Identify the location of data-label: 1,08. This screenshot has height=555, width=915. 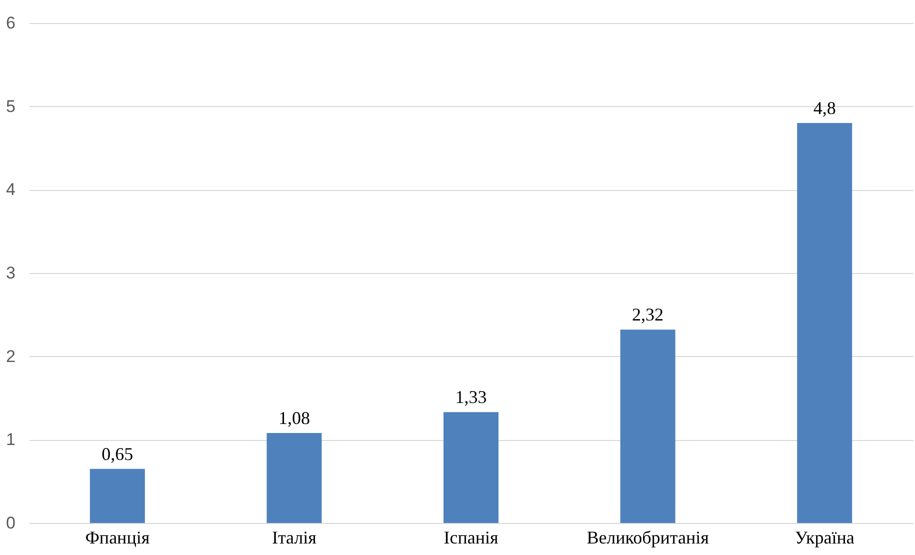
(294, 418).